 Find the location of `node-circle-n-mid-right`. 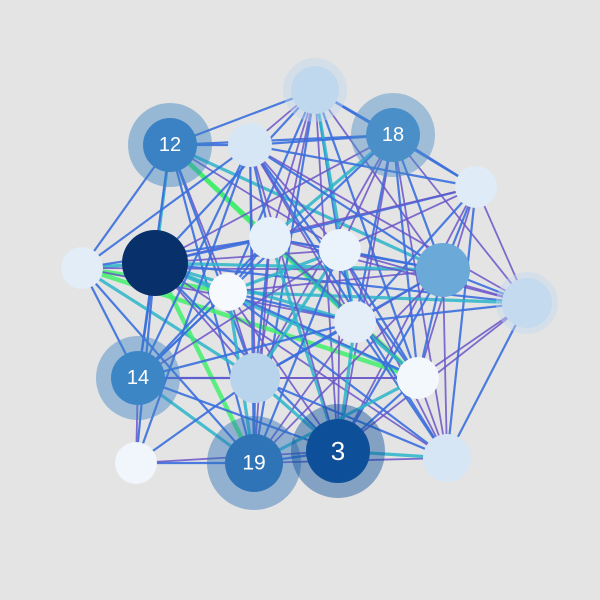

node-circle-n-mid-right is located at coordinates (443, 270).